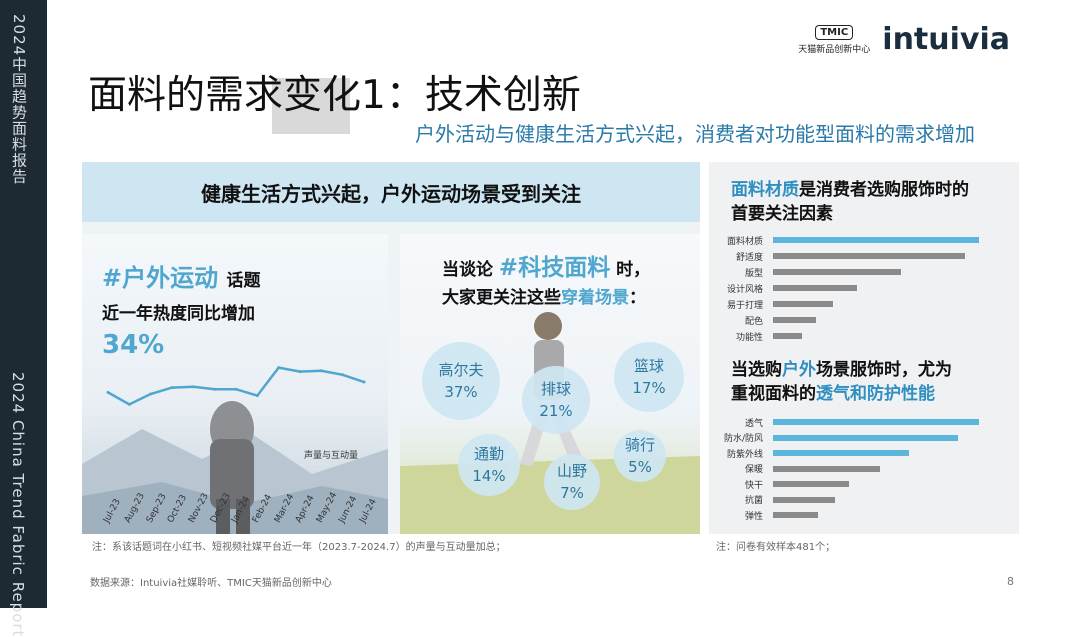  I want to click on bubble-basketball-name: 篮球, so click(648, 366).